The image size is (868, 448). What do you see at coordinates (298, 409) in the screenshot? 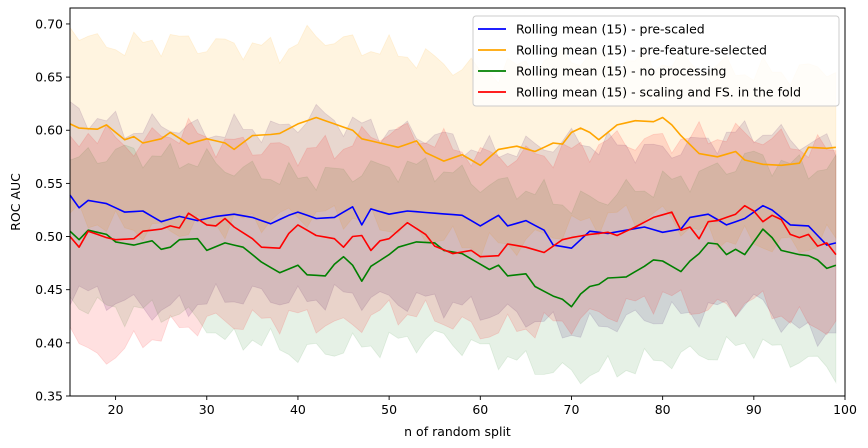
I see `x-tick-label: 40` at bounding box center [298, 409].